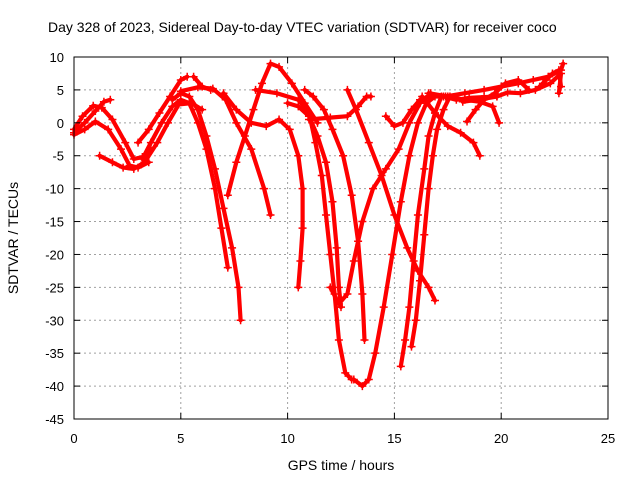 The height and width of the screenshot is (480, 640). Describe the element at coordinates (501, 438) in the screenshot. I see `x-tick-label: 20` at that location.